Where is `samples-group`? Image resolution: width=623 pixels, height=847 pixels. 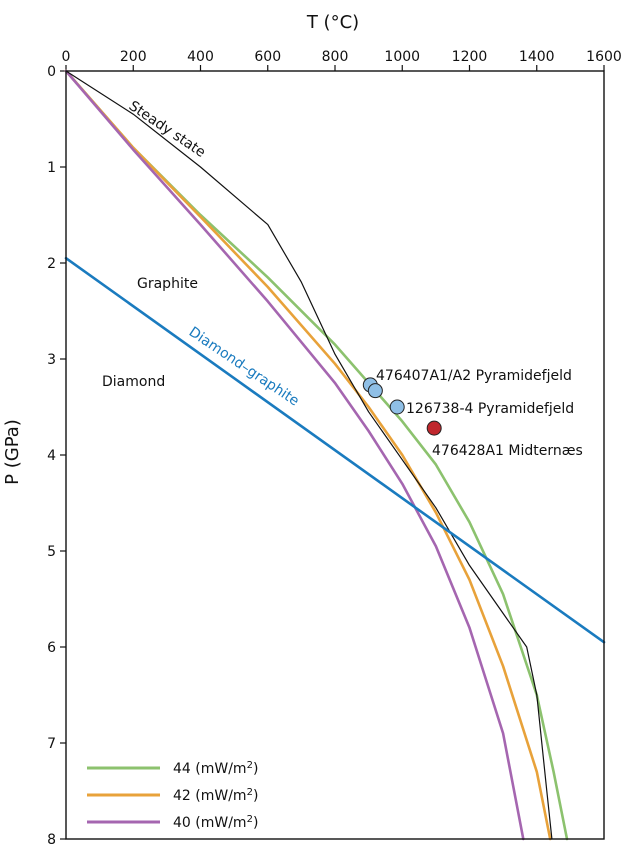
samples-group is located at coordinates (402, 406).